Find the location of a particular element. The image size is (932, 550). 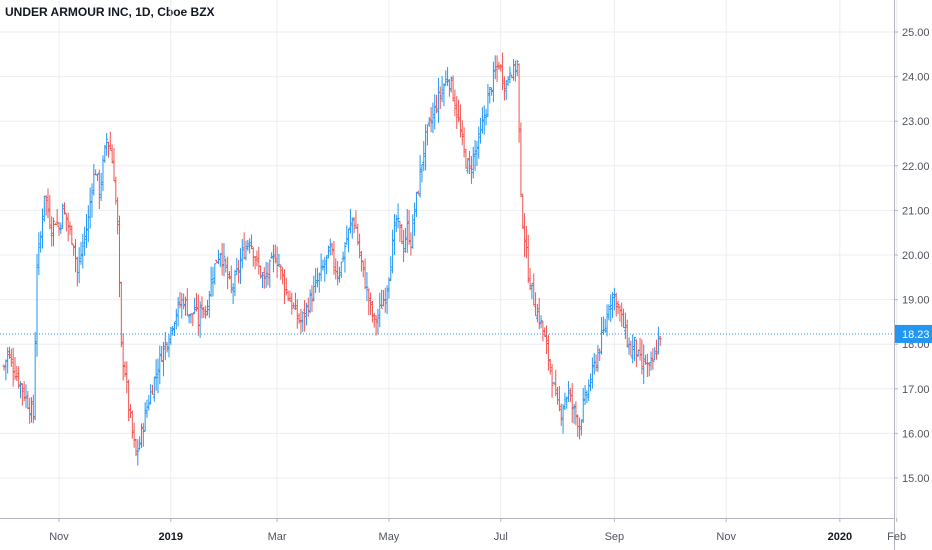

y-tick-label: 17.00 is located at coordinates (916, 390).